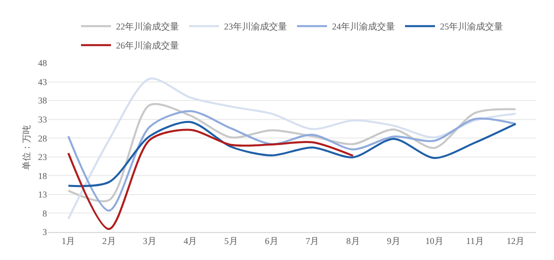  Describe the element at coordinates (363, 27) in the screenshot. I see `legend-label: 24年川渝成交量` at that location.